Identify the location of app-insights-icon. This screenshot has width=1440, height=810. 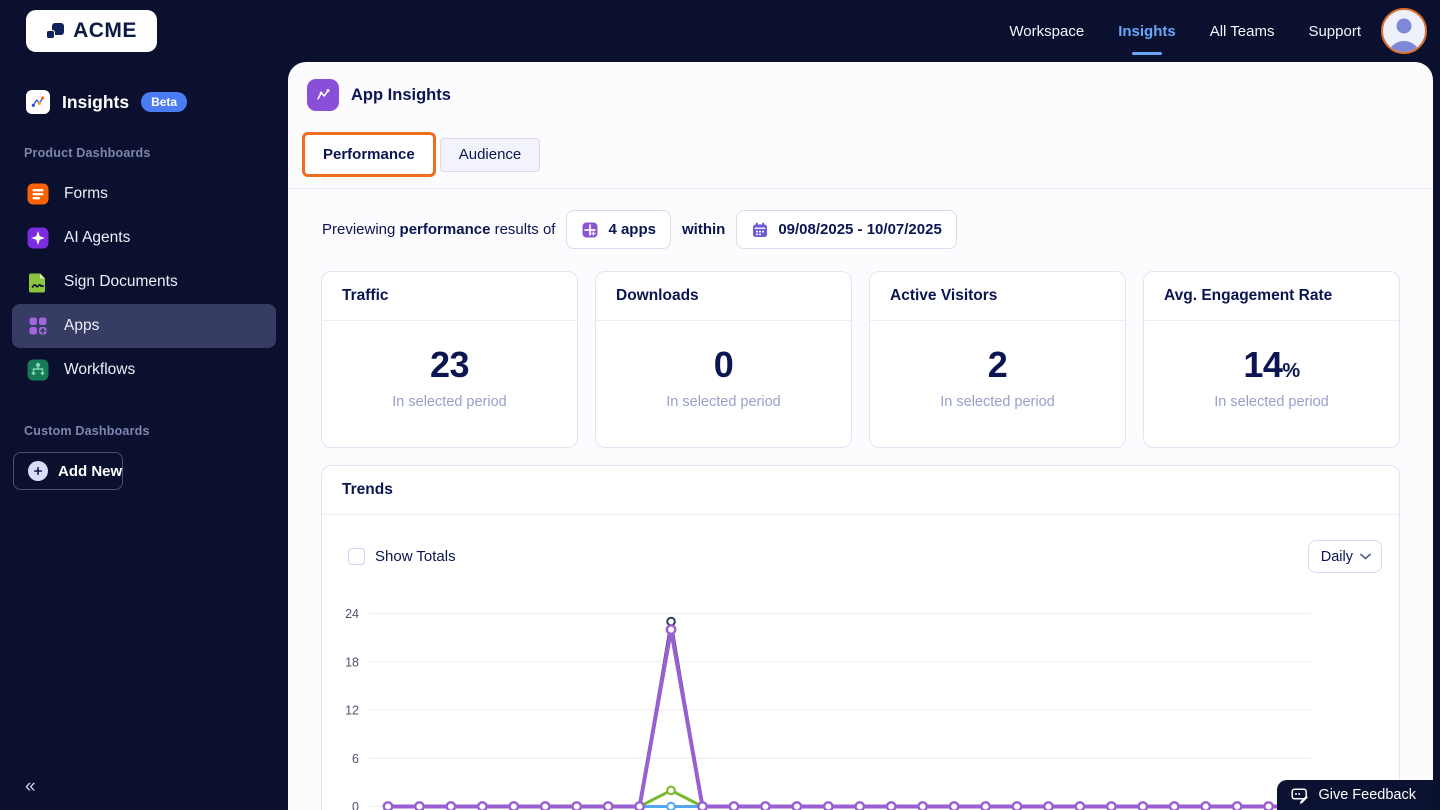
(323, 95).